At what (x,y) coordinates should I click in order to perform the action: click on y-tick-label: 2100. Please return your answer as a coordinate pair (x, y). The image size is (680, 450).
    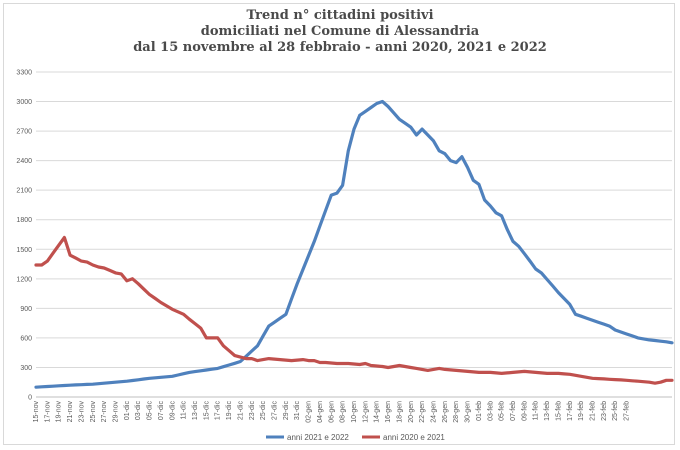
    Looking at the image, I should click on (24, 191).